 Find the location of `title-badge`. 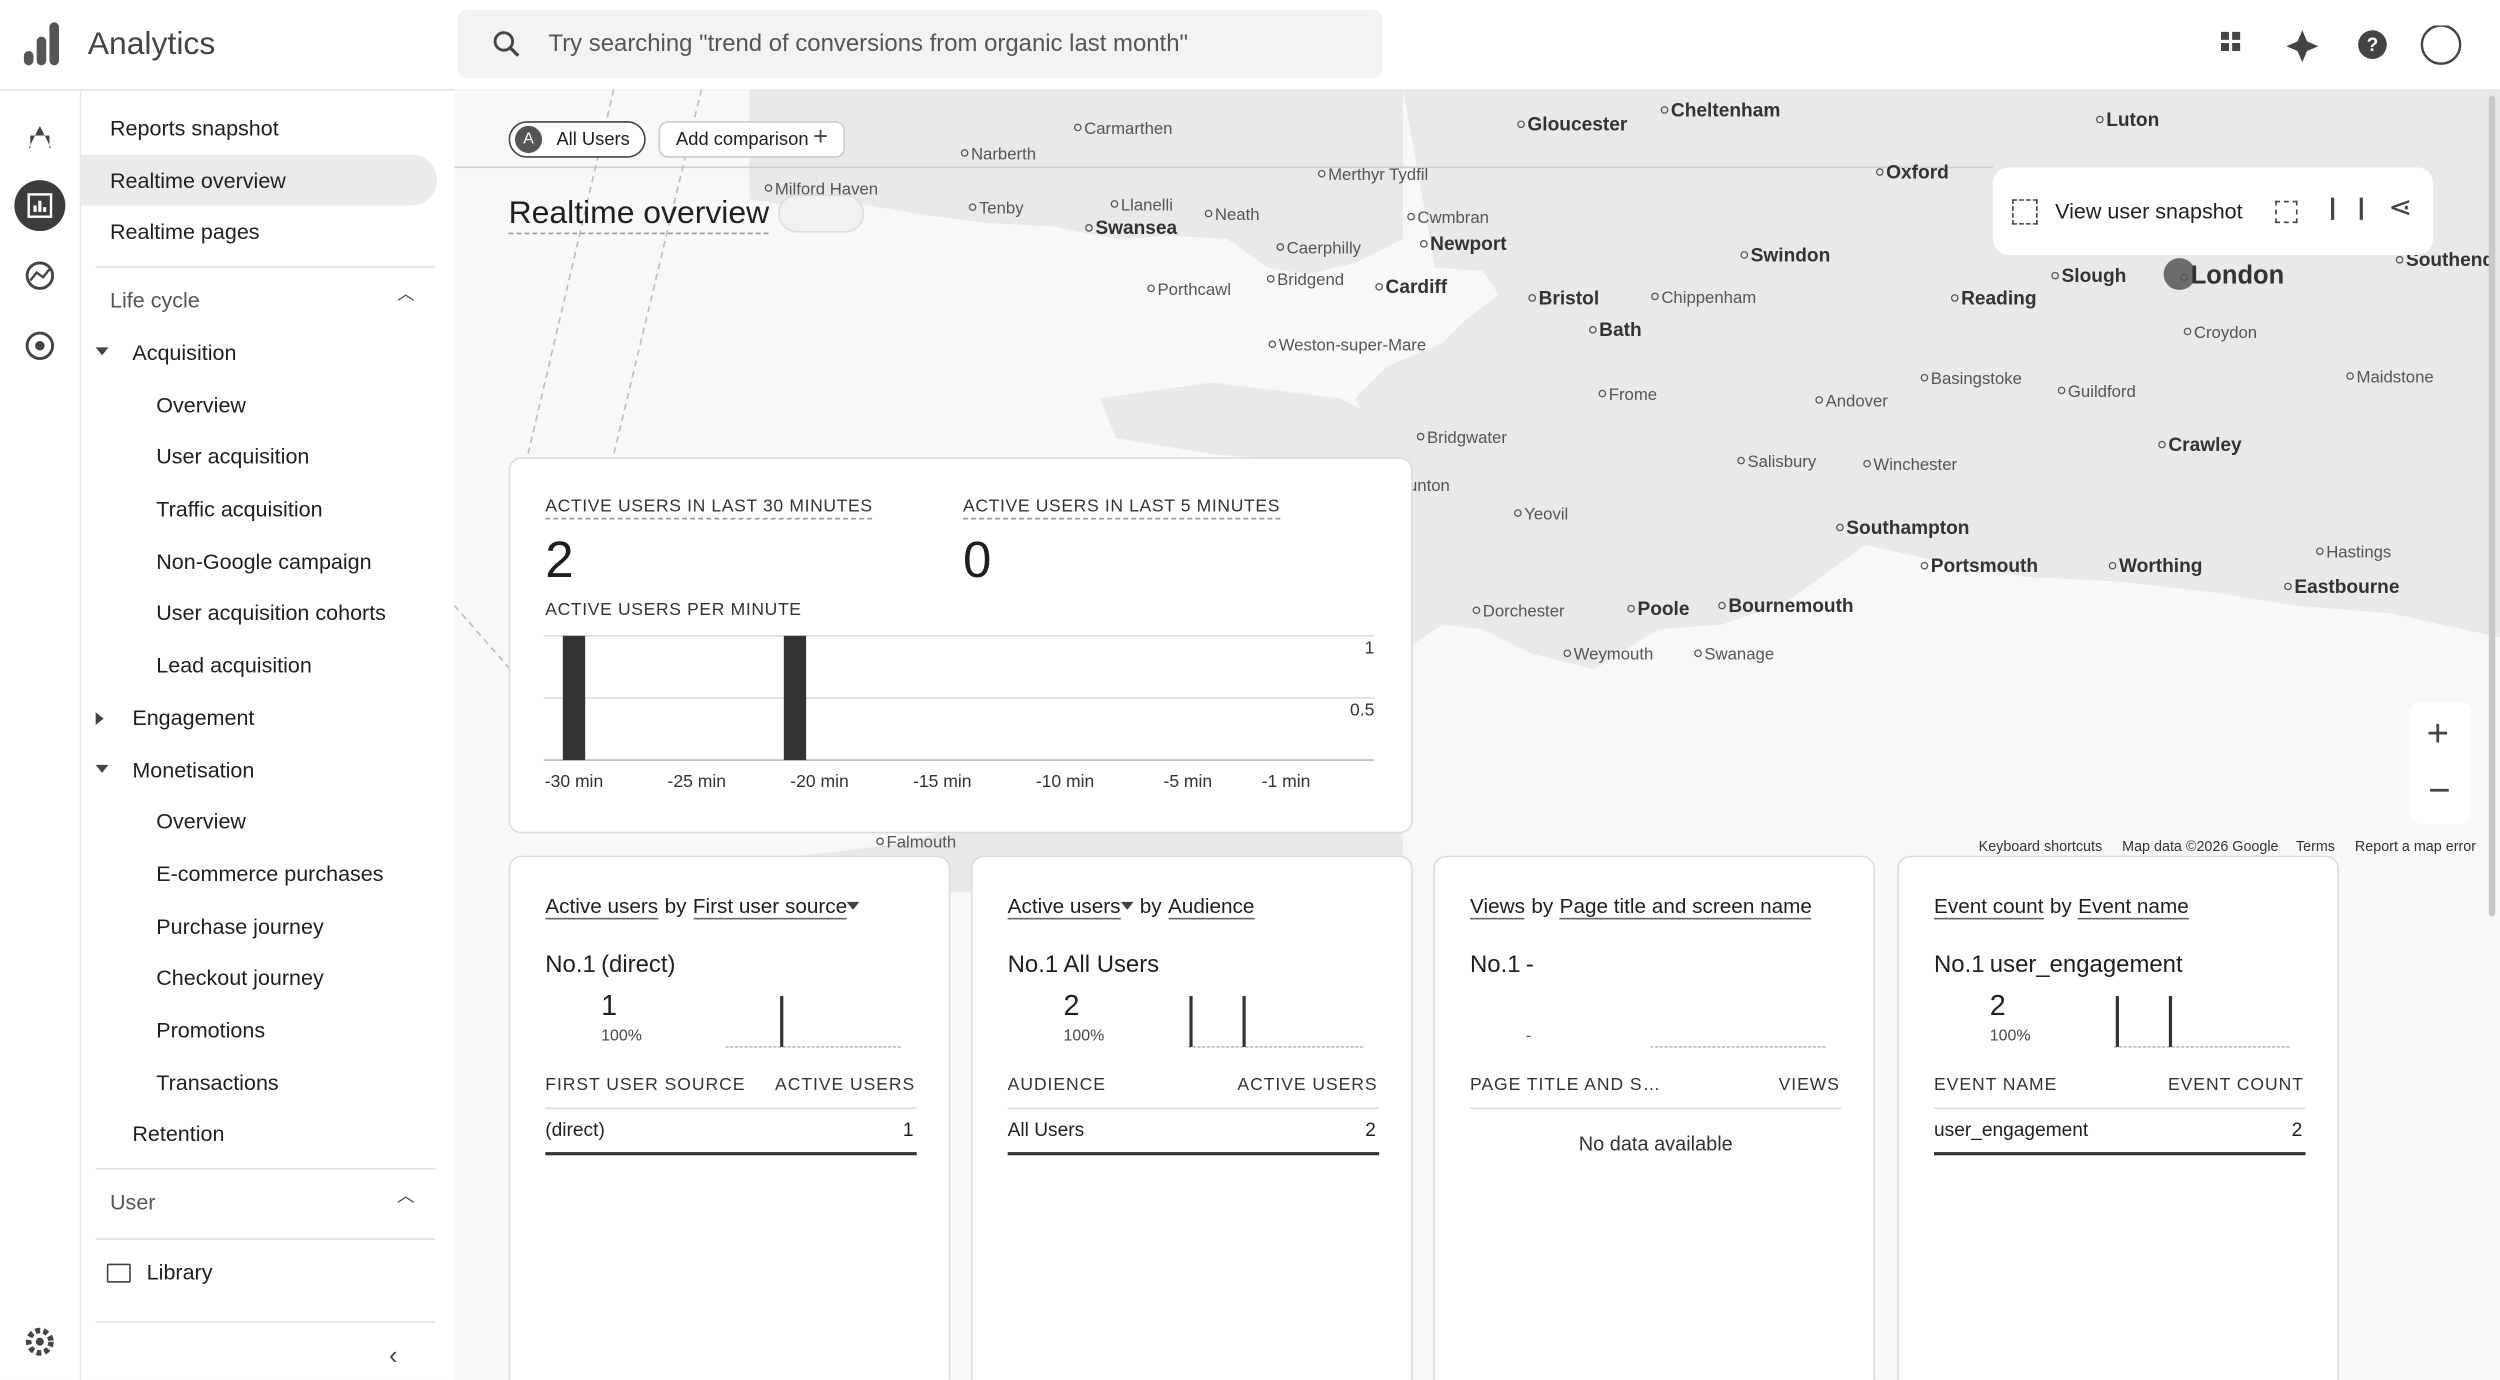

title-badge is located at coordinates (821, 213).